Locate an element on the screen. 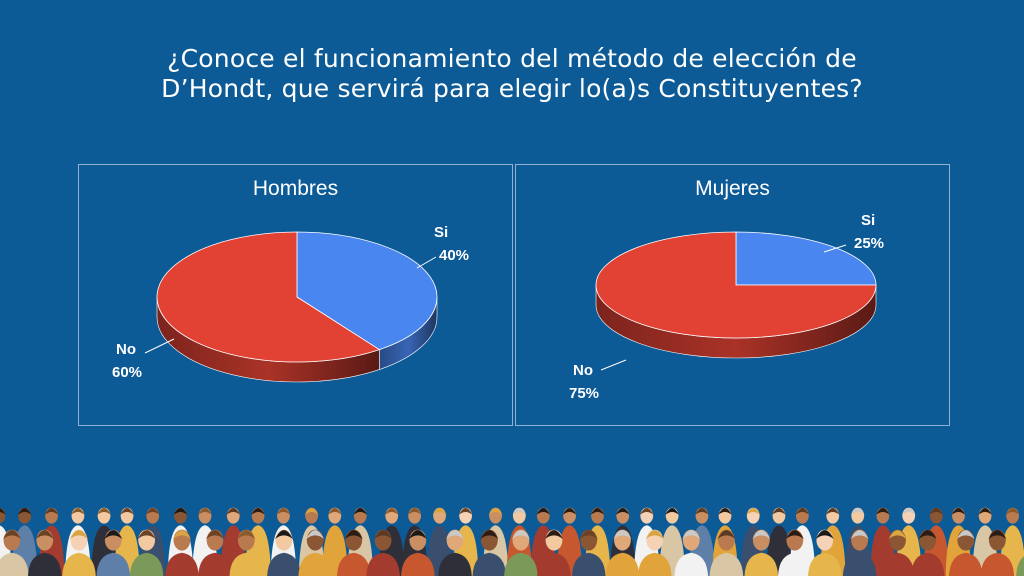 The height and width of the screenshot is (576, 1024). label-name-si-mujeres: Si is located at coordinates (868, 220).